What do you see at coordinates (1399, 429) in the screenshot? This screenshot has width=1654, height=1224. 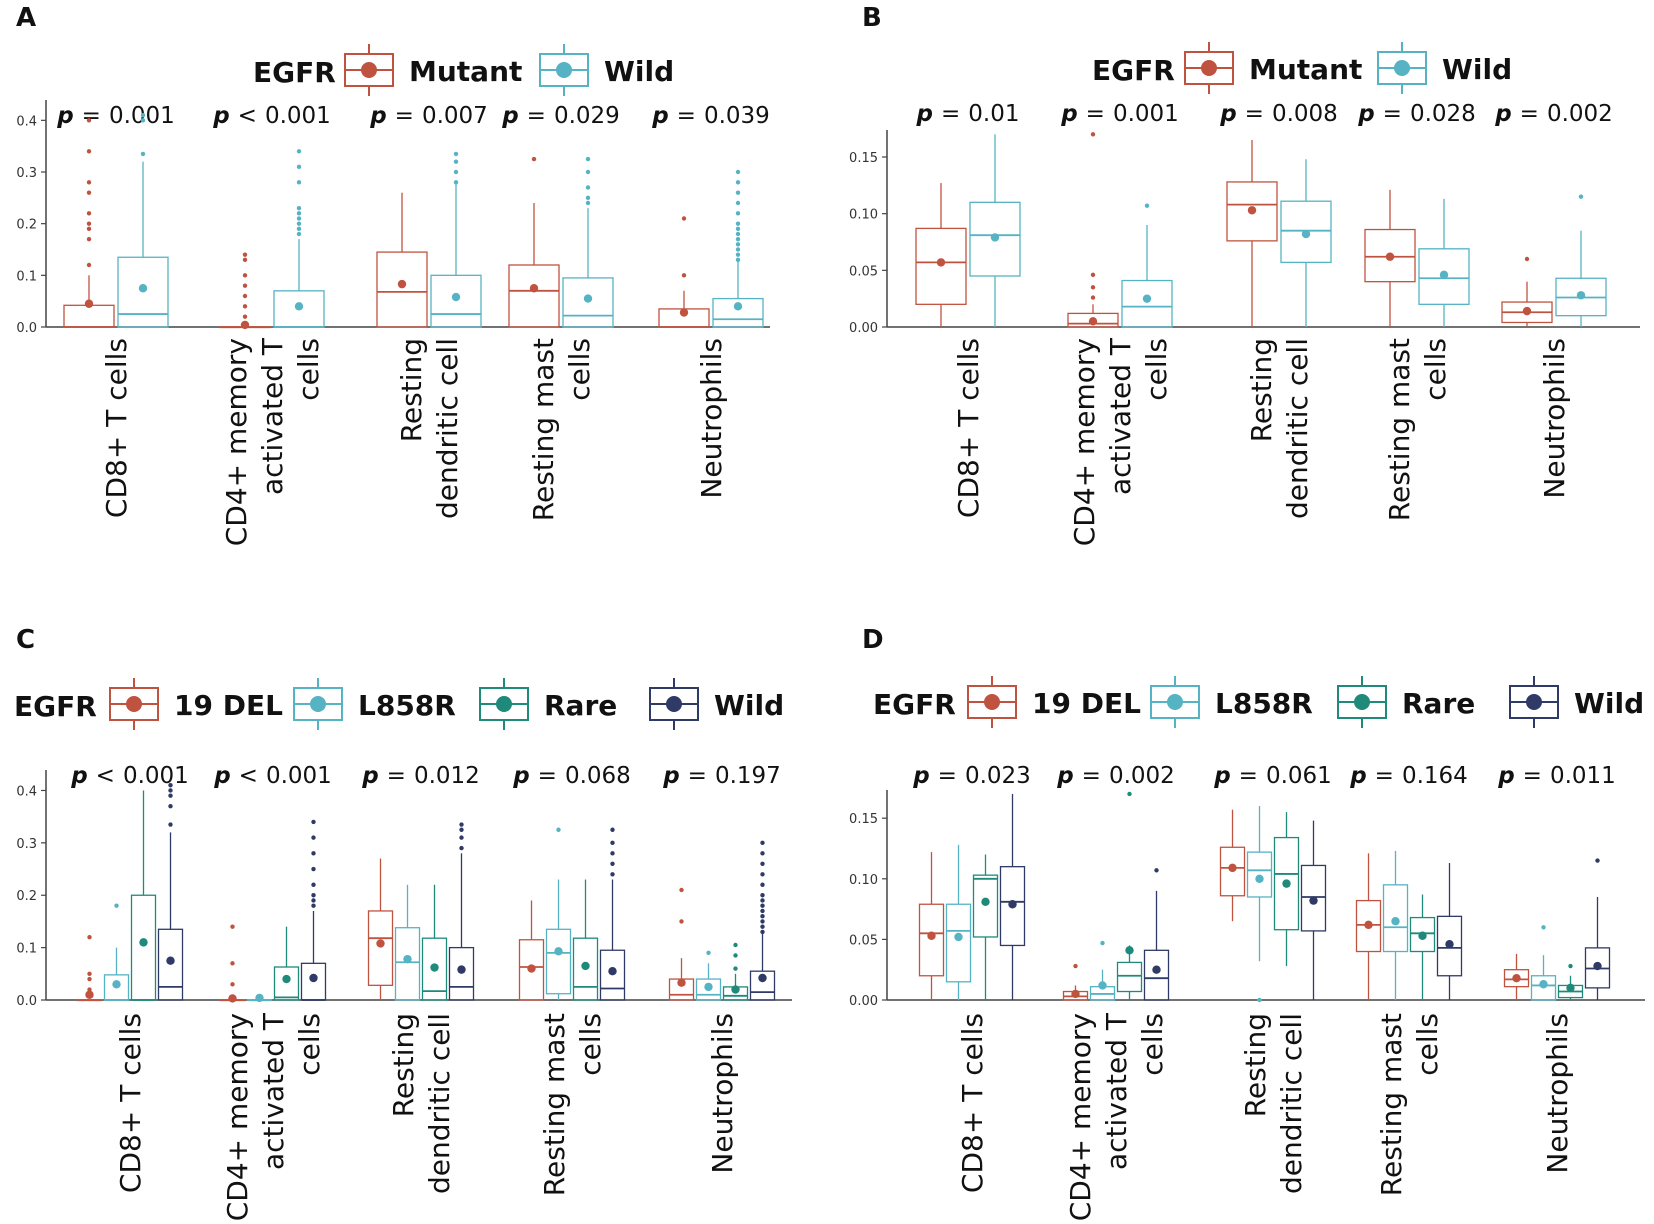 I see `category-label: Resting mast` at bounding box center [1399, 429].